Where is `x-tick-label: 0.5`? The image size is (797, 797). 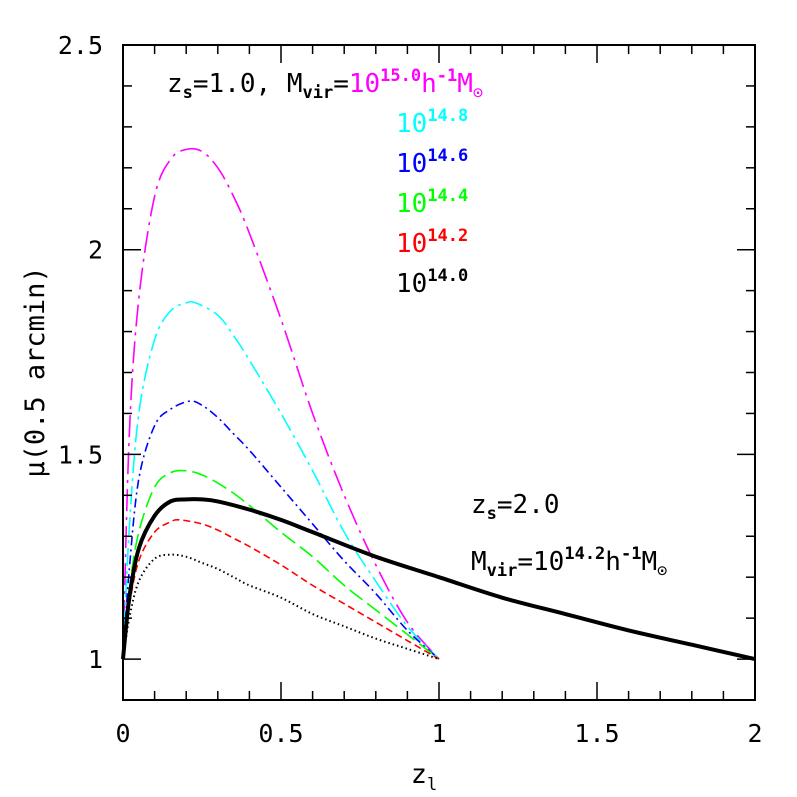 x-tick-label: 0.5 is located at coordinates (280, 733).